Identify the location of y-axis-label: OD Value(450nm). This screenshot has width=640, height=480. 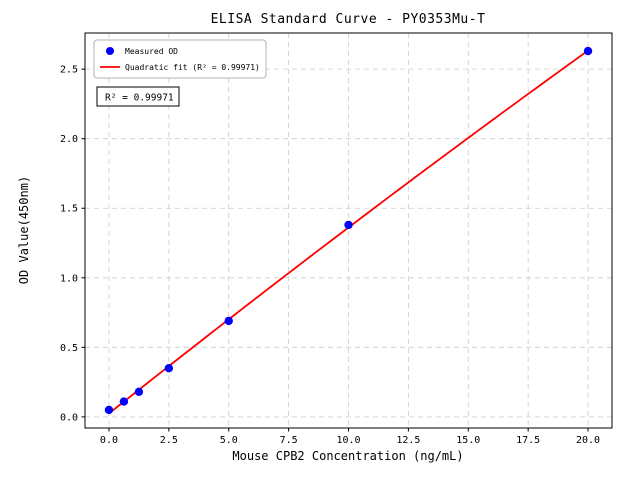
(24, 230).